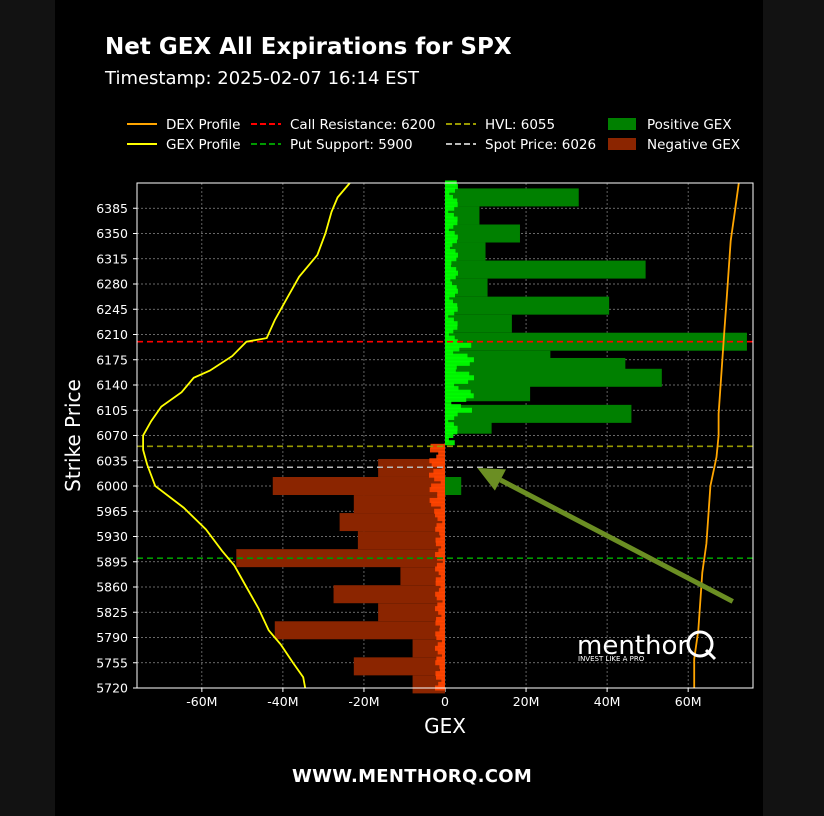 This screenshot has width=824, height=816. What do you see at coordinates (492, 479) in the screenshot?
I see `annotation-arrow-head` at bounding box center [492, 479].